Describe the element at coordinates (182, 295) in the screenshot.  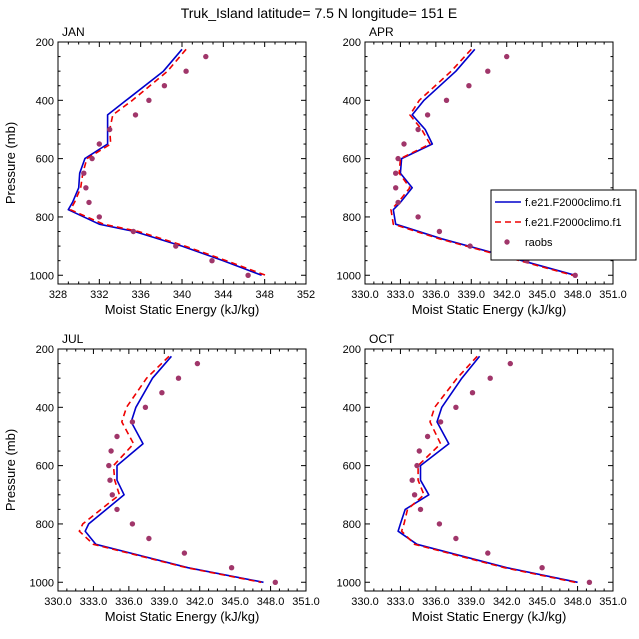
I see `x-tick-label: 340` at that location.